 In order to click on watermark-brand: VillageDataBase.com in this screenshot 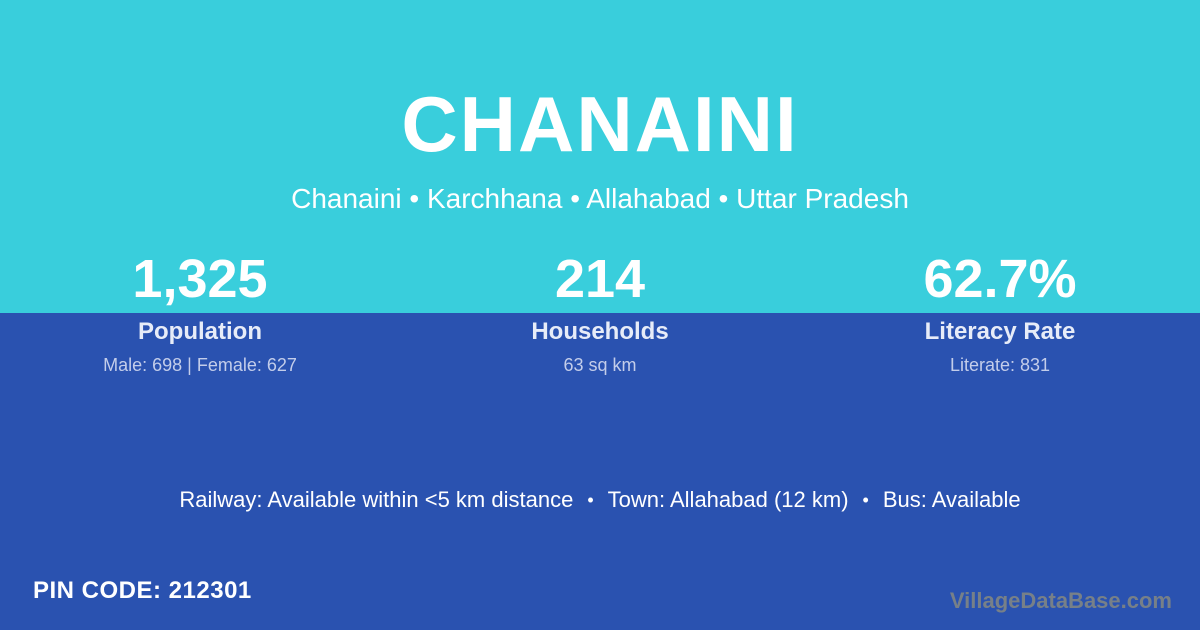, I will do `click(1060, 600)`.